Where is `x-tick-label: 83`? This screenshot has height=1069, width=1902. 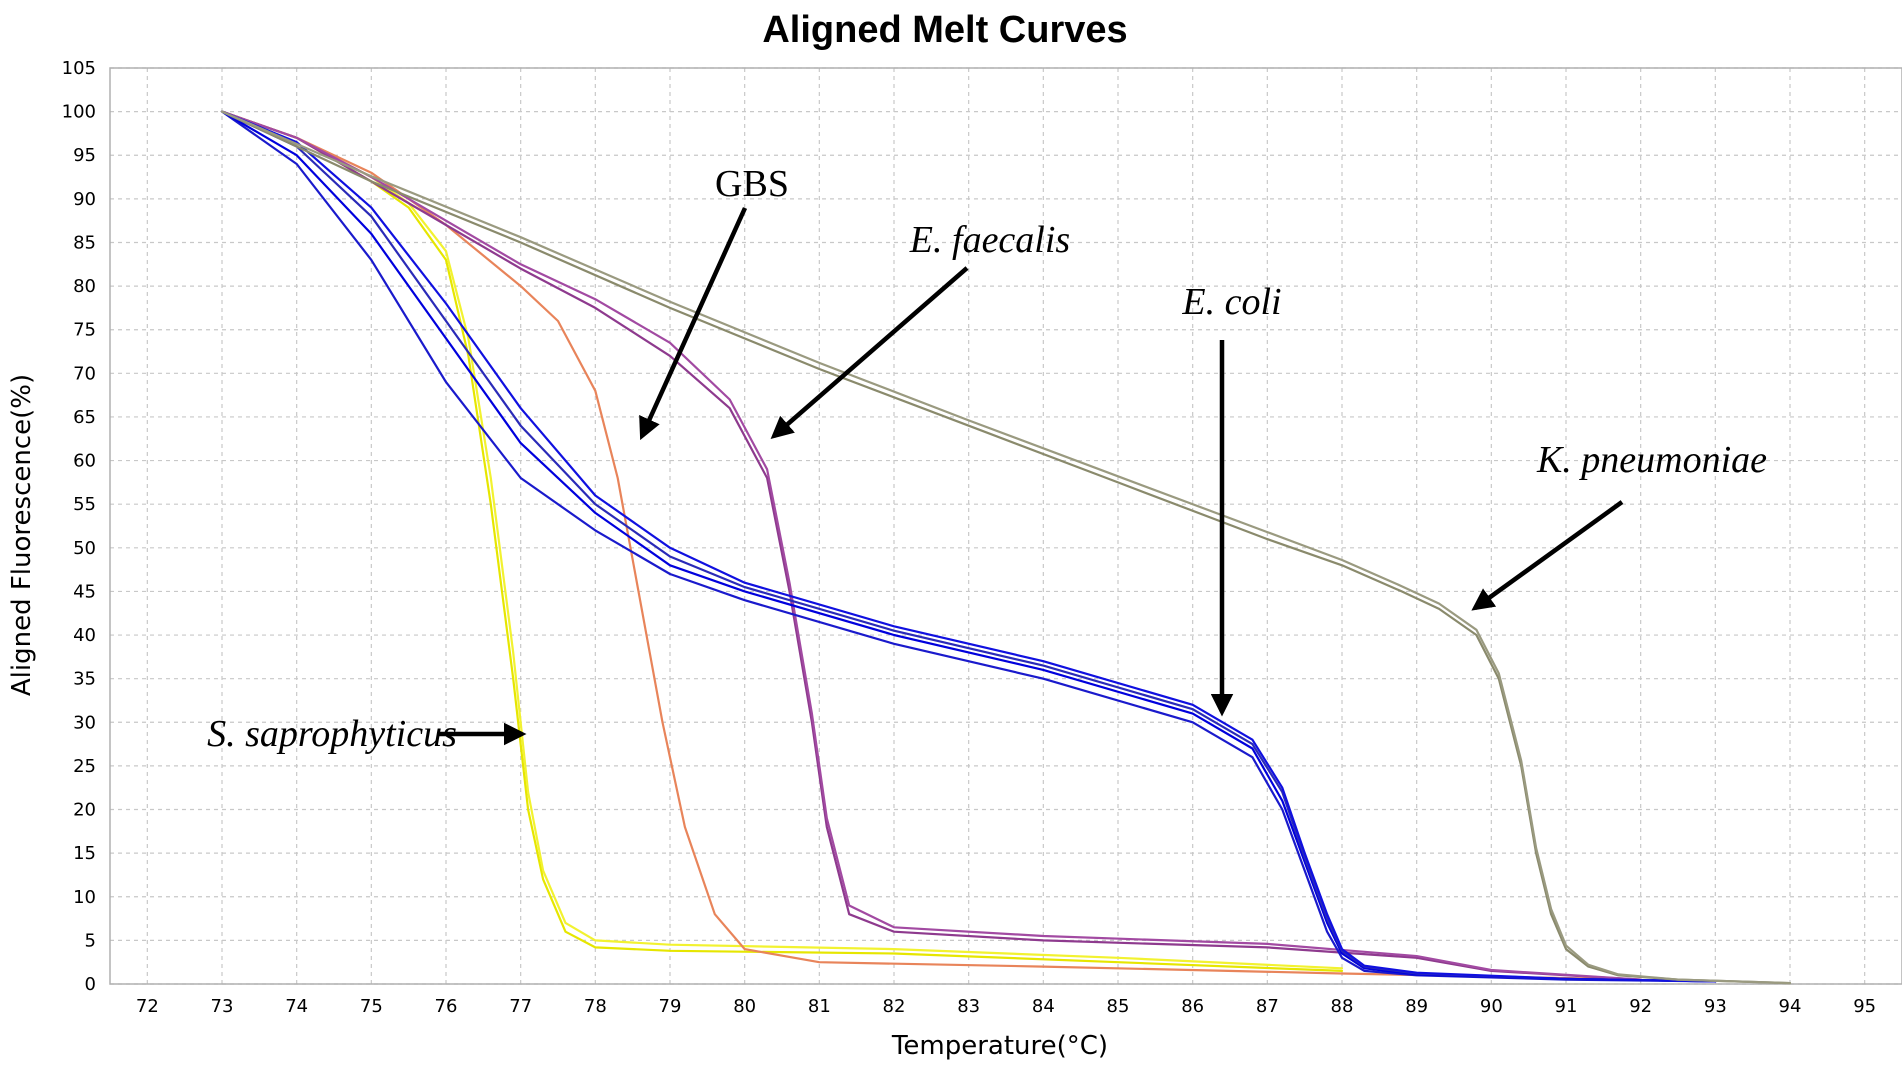 x-tick-label: 83 is located at coordinates (968, 1006).